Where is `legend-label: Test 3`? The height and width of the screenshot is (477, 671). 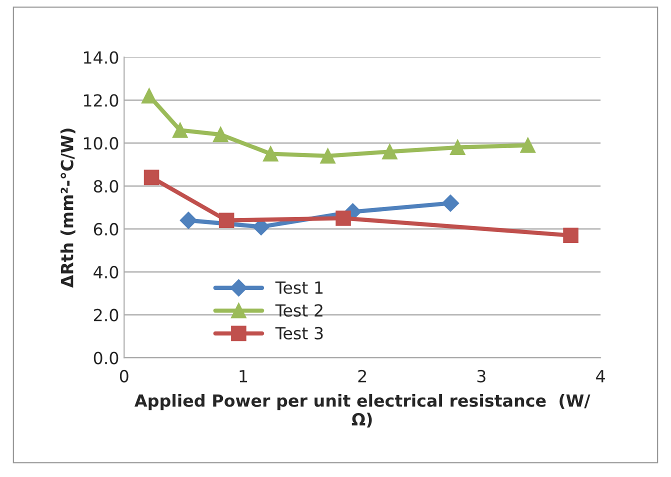 legend-label: Test 3 is located at coordinates (299, 333).